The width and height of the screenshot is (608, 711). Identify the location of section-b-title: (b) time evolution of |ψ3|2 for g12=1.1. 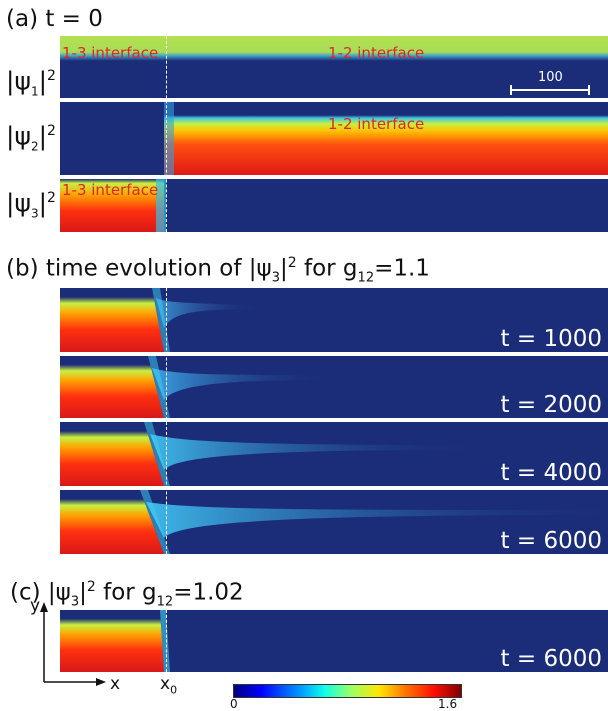
(218, 270).